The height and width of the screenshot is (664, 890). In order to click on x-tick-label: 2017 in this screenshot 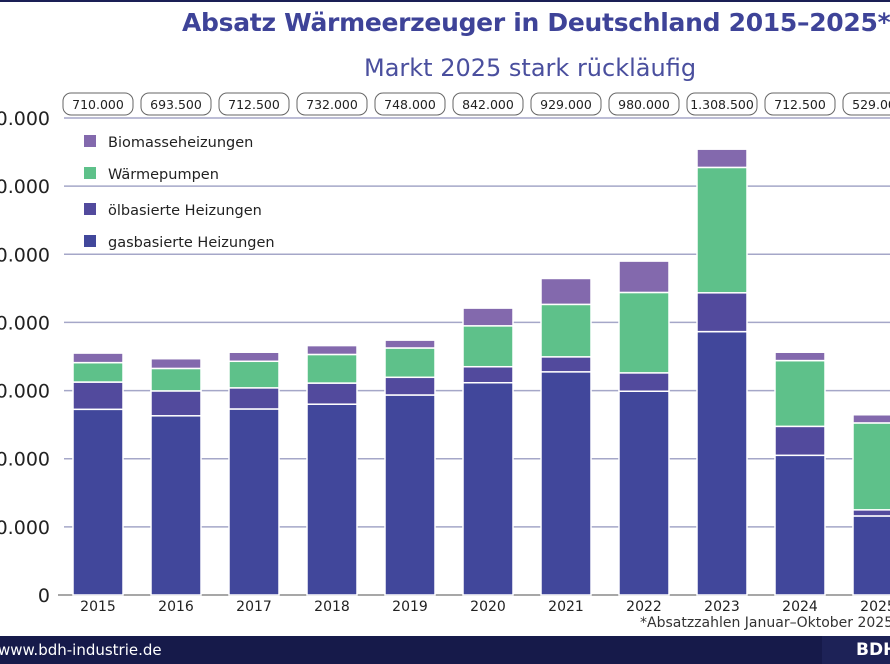, I will do `click(254, 607)`.